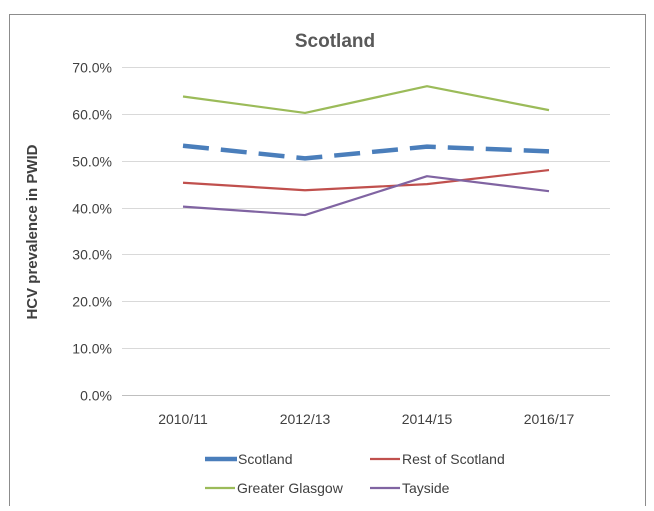  I want to click on series-line-scotland, so click(366, 152).